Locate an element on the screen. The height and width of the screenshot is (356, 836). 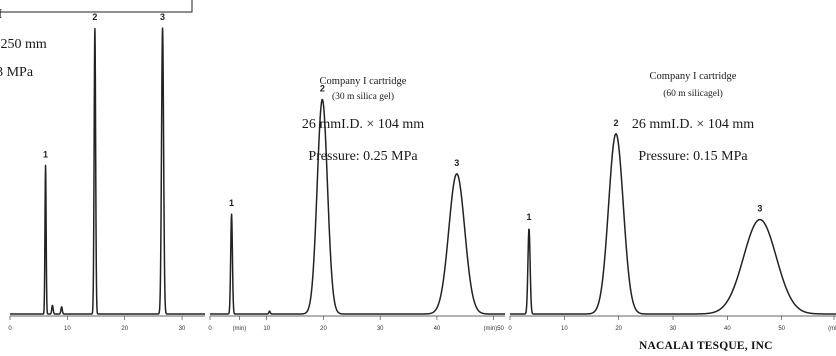
condition-annotation: e: 1.3 MPa is located at coordinates (17, 72).